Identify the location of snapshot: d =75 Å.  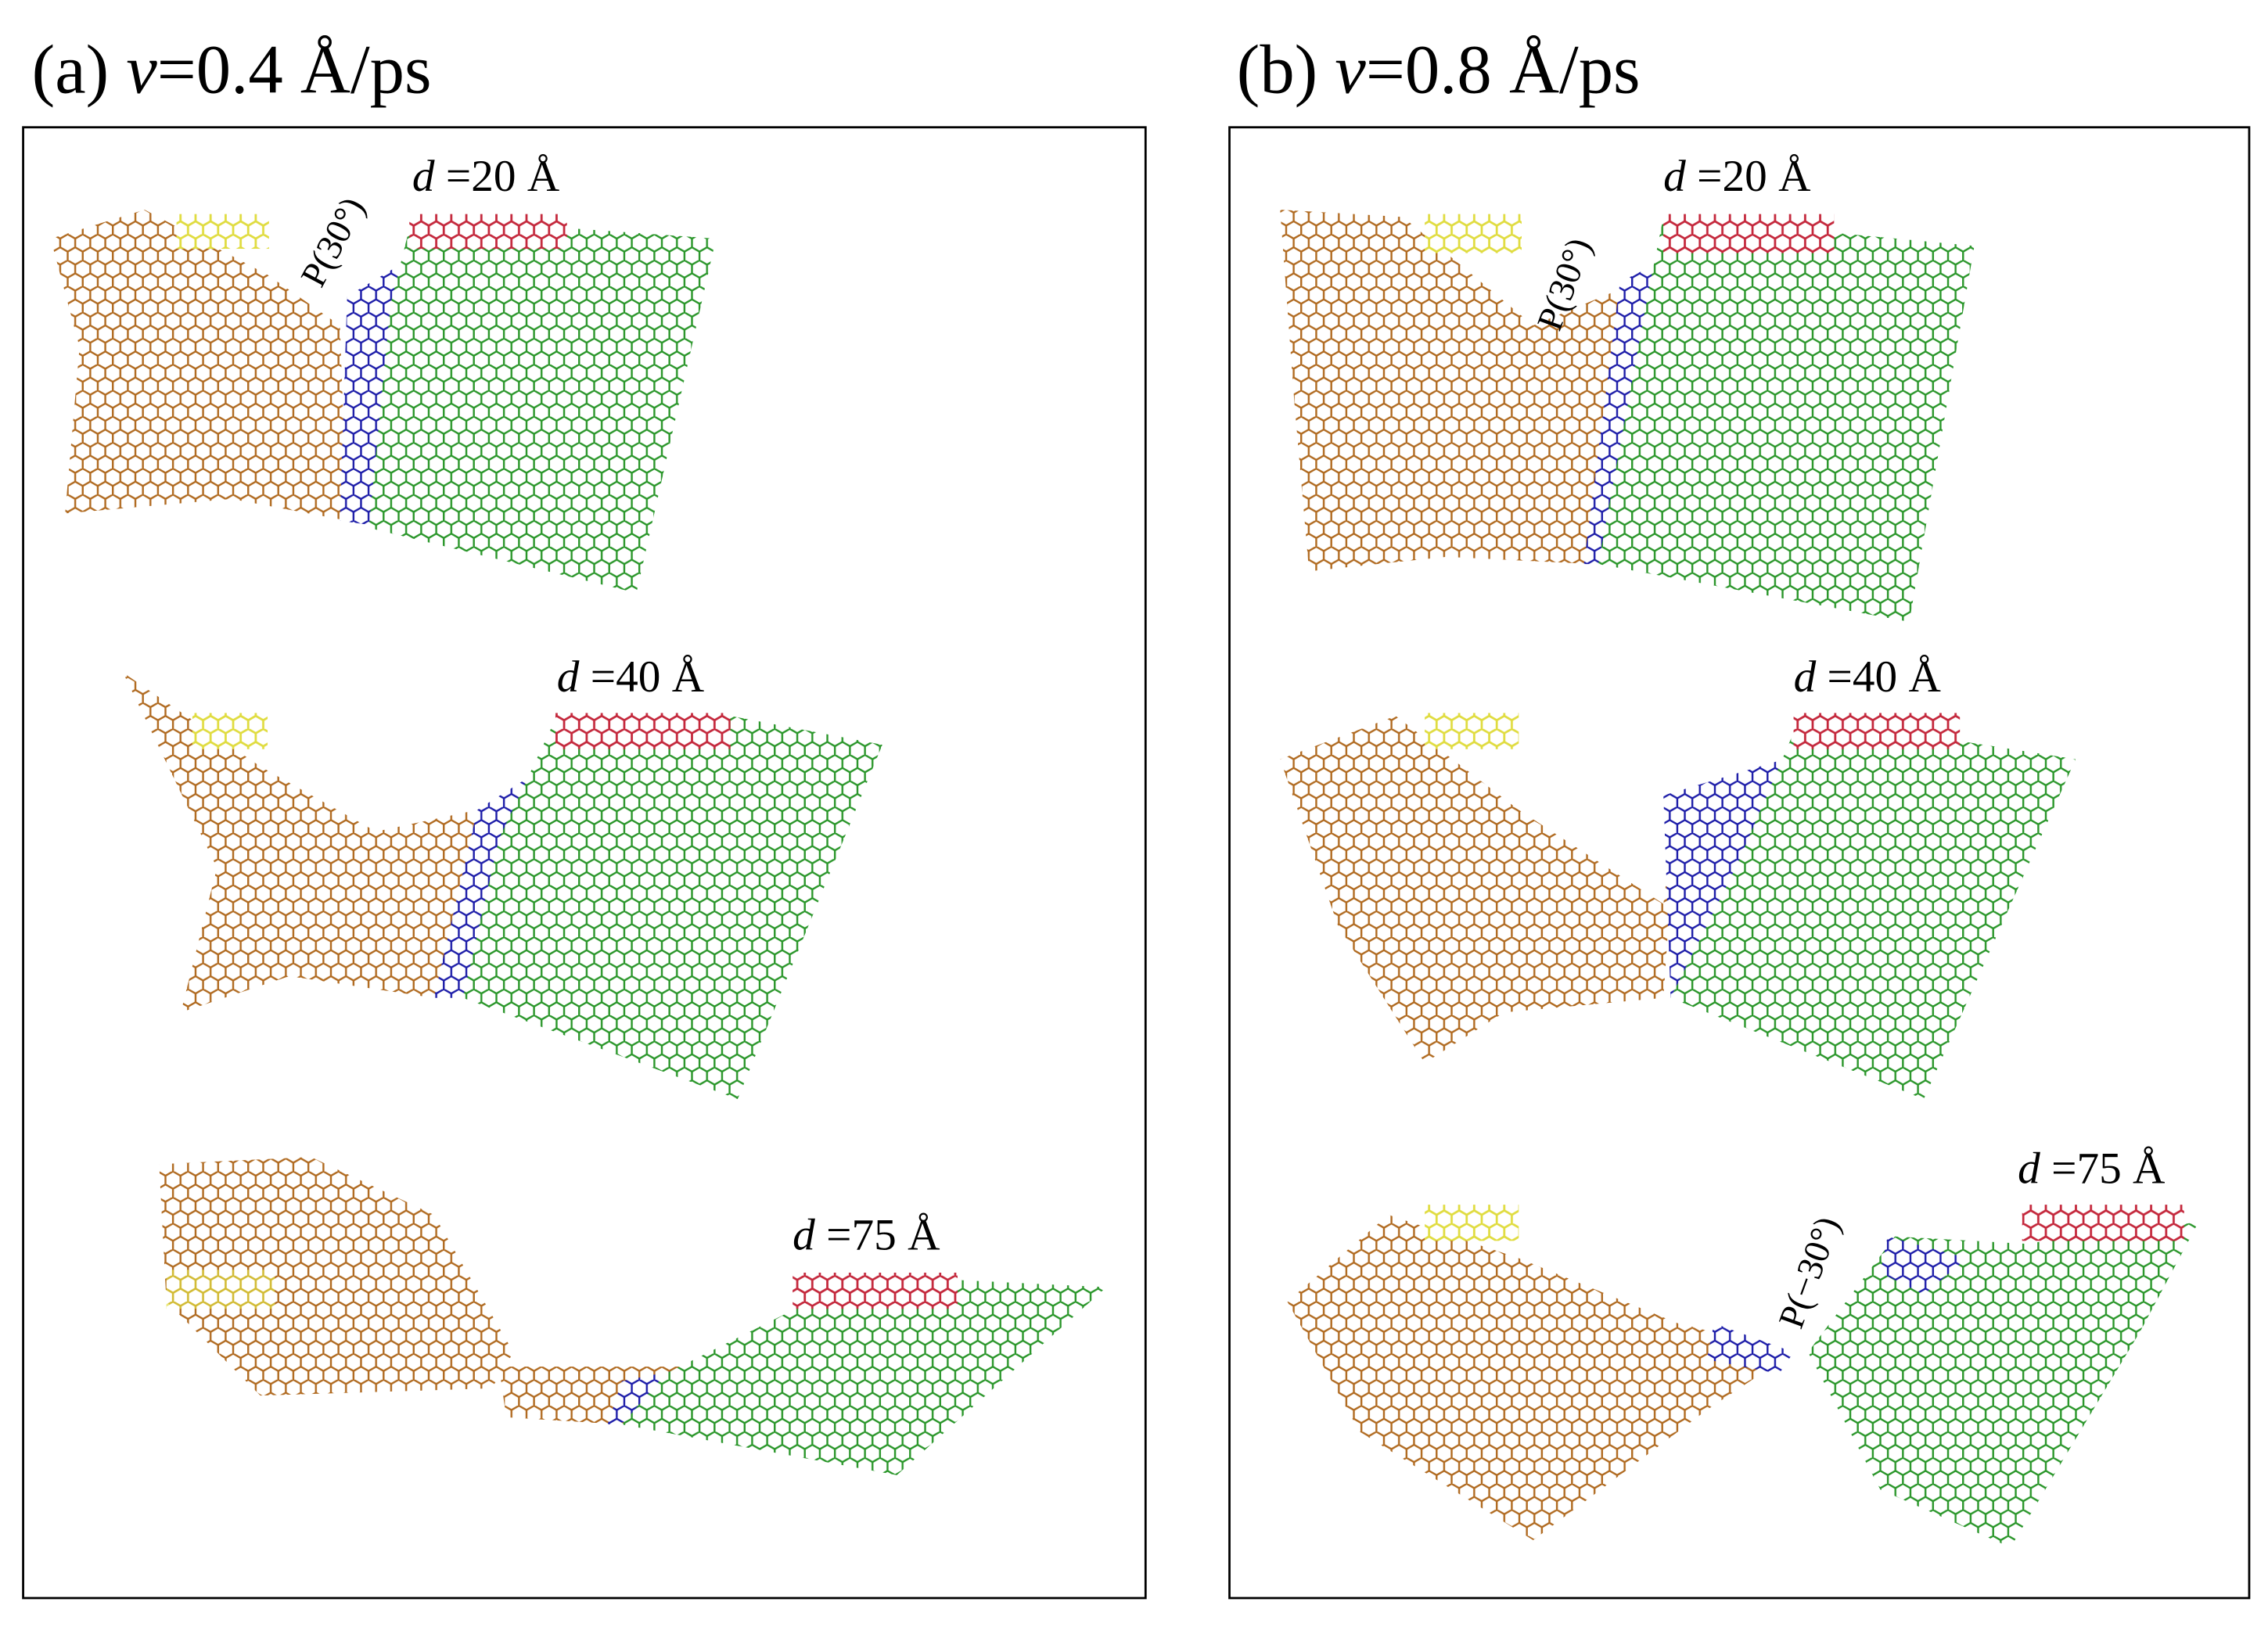
(633, 1316).